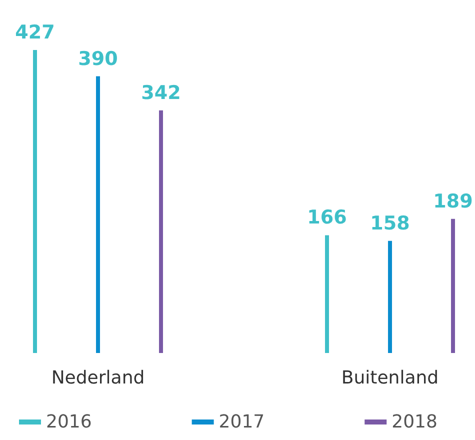 The width and height of the screenshot is (475, 440). I want to click on x-tick-label: Buitenland, so click(390, 378).